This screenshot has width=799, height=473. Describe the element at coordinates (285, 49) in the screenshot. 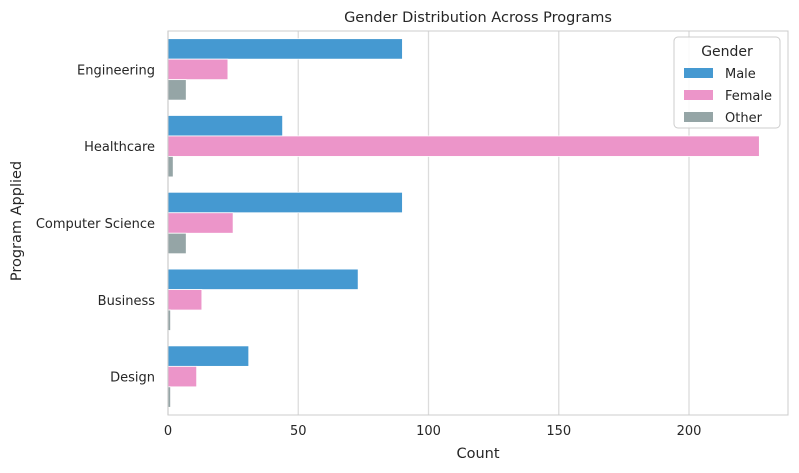

I see `bar-male-engineering` at that location.